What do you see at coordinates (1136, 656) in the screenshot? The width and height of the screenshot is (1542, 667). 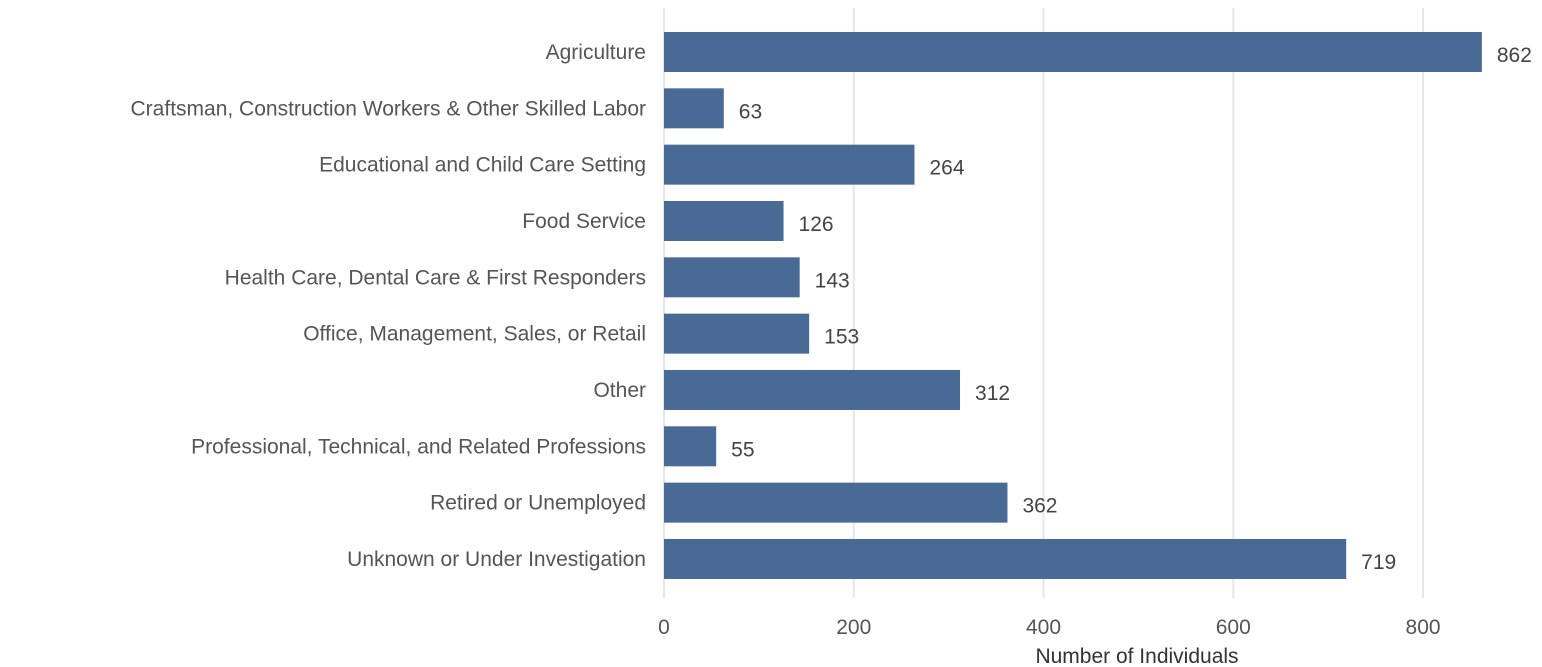 I see `x-axis-title: Number of Individuals` at bounding box center [1136, 656].